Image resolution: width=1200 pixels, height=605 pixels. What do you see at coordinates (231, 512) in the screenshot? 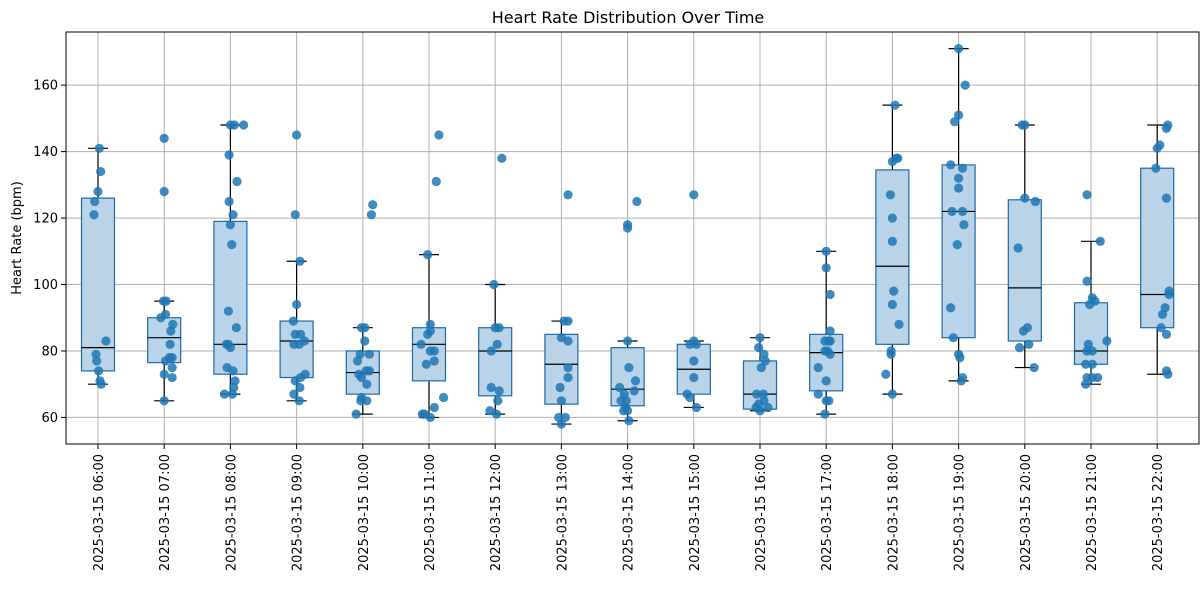
I see `x-tick-label: 2025-03-15 08:00` at bounding box center [231, 512].